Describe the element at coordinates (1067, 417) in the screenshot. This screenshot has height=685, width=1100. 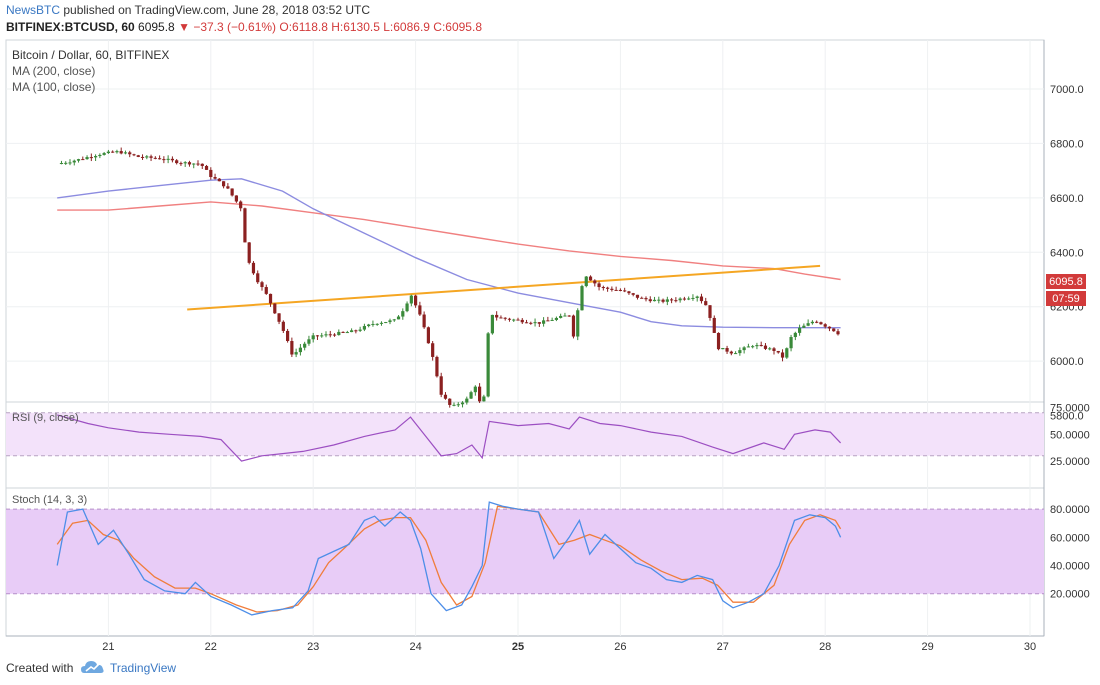
I see `y-tick-label: 5800.0` at that location.